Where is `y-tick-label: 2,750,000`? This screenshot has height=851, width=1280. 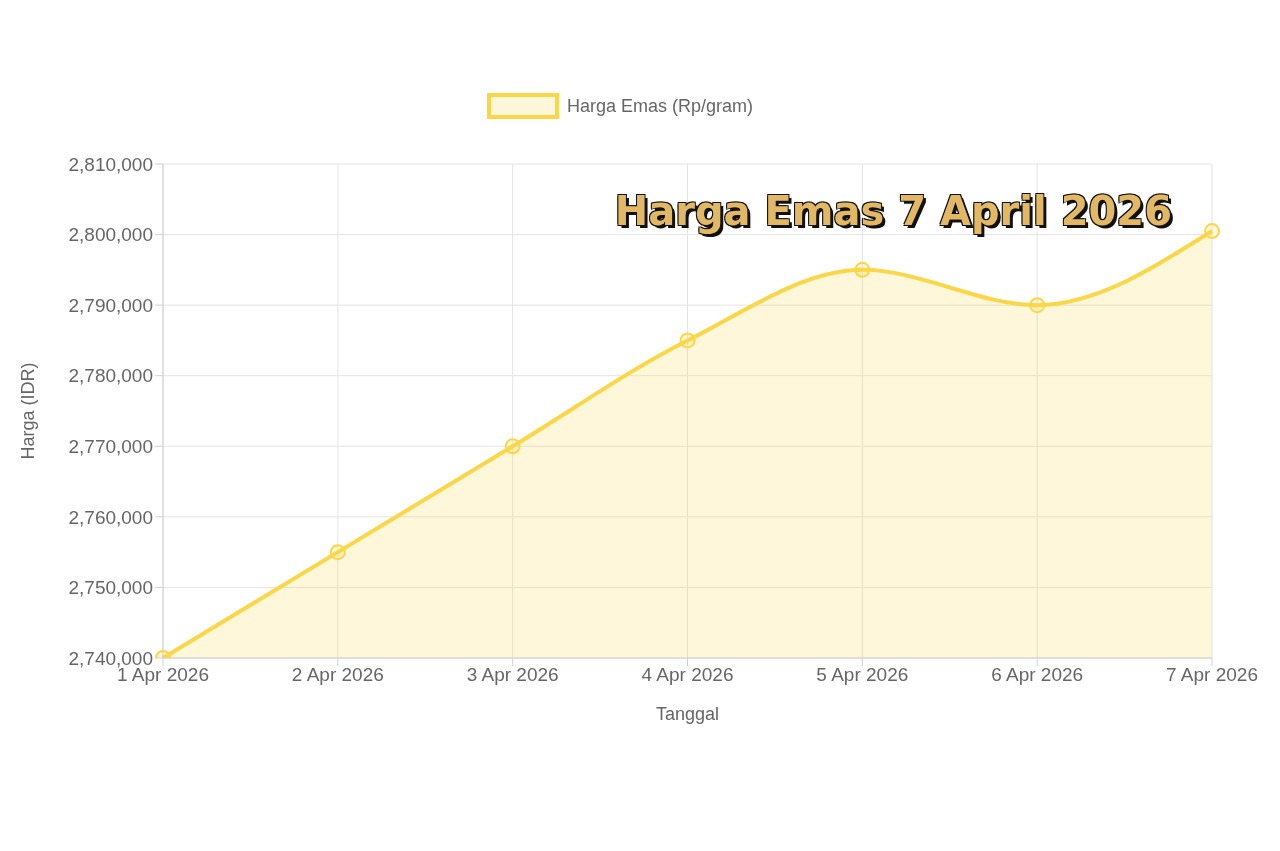 y-tick-label: 2,750,000 is located at coordinates (110, 588).